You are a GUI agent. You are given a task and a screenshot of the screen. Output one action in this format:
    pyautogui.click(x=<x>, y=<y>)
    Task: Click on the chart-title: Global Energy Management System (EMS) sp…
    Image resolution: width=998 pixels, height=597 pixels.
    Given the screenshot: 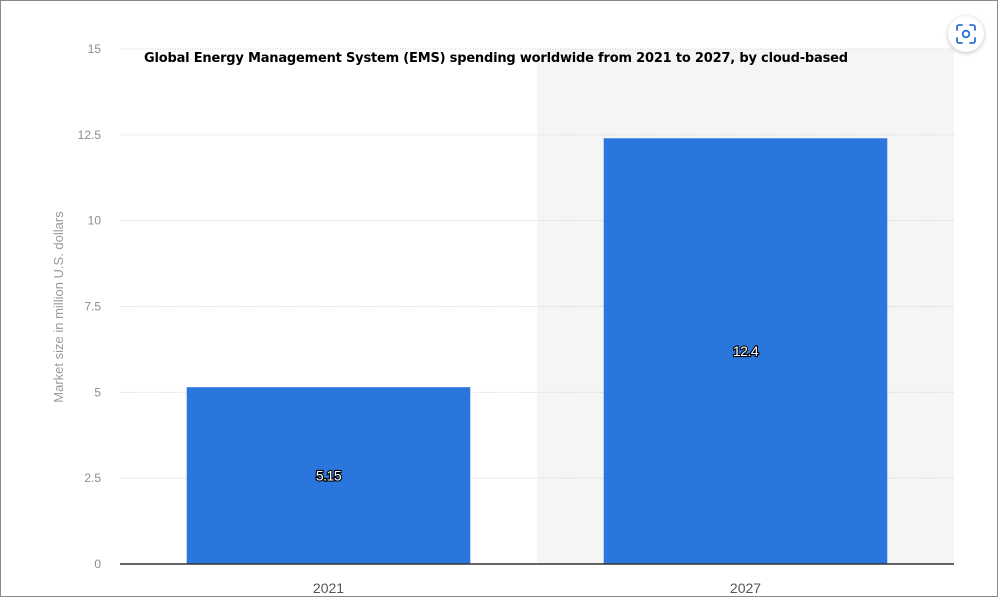 What is the action you would take?
    pyautogui.click(x=496, y=58)
    